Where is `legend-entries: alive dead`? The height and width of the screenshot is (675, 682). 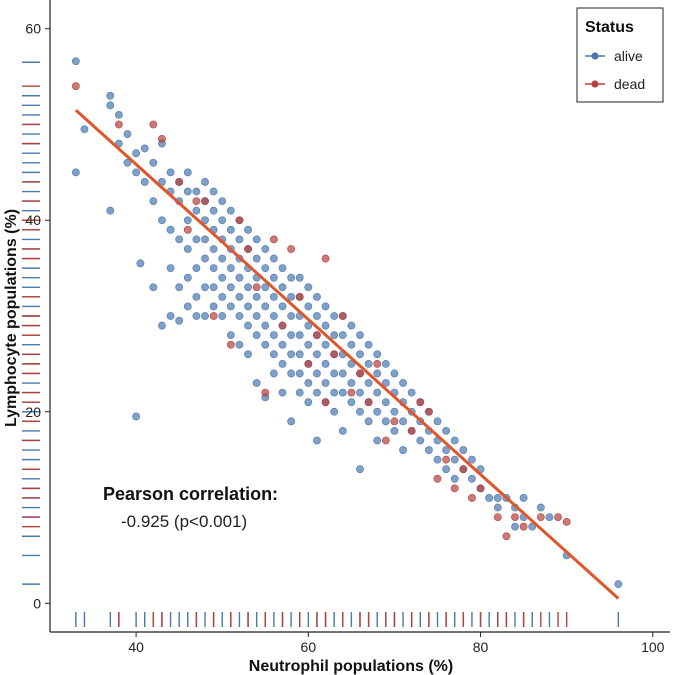
legend-entries: alive dead is located at coordinates (615, 70).